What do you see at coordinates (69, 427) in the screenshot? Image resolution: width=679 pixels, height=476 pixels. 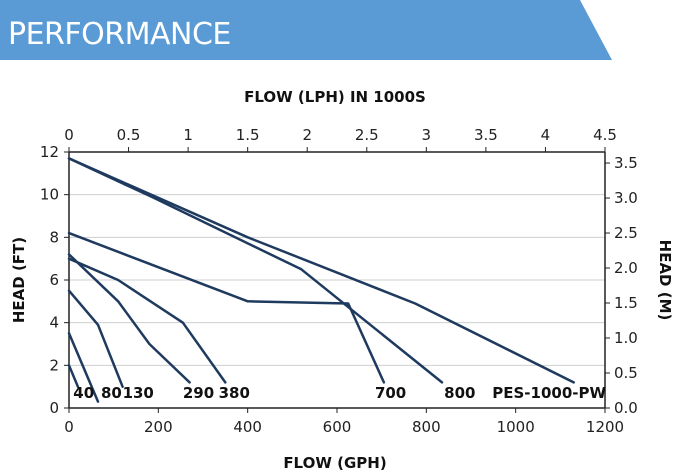 I see `x-tick-label-0: 0` at bounding box center [69, 427].